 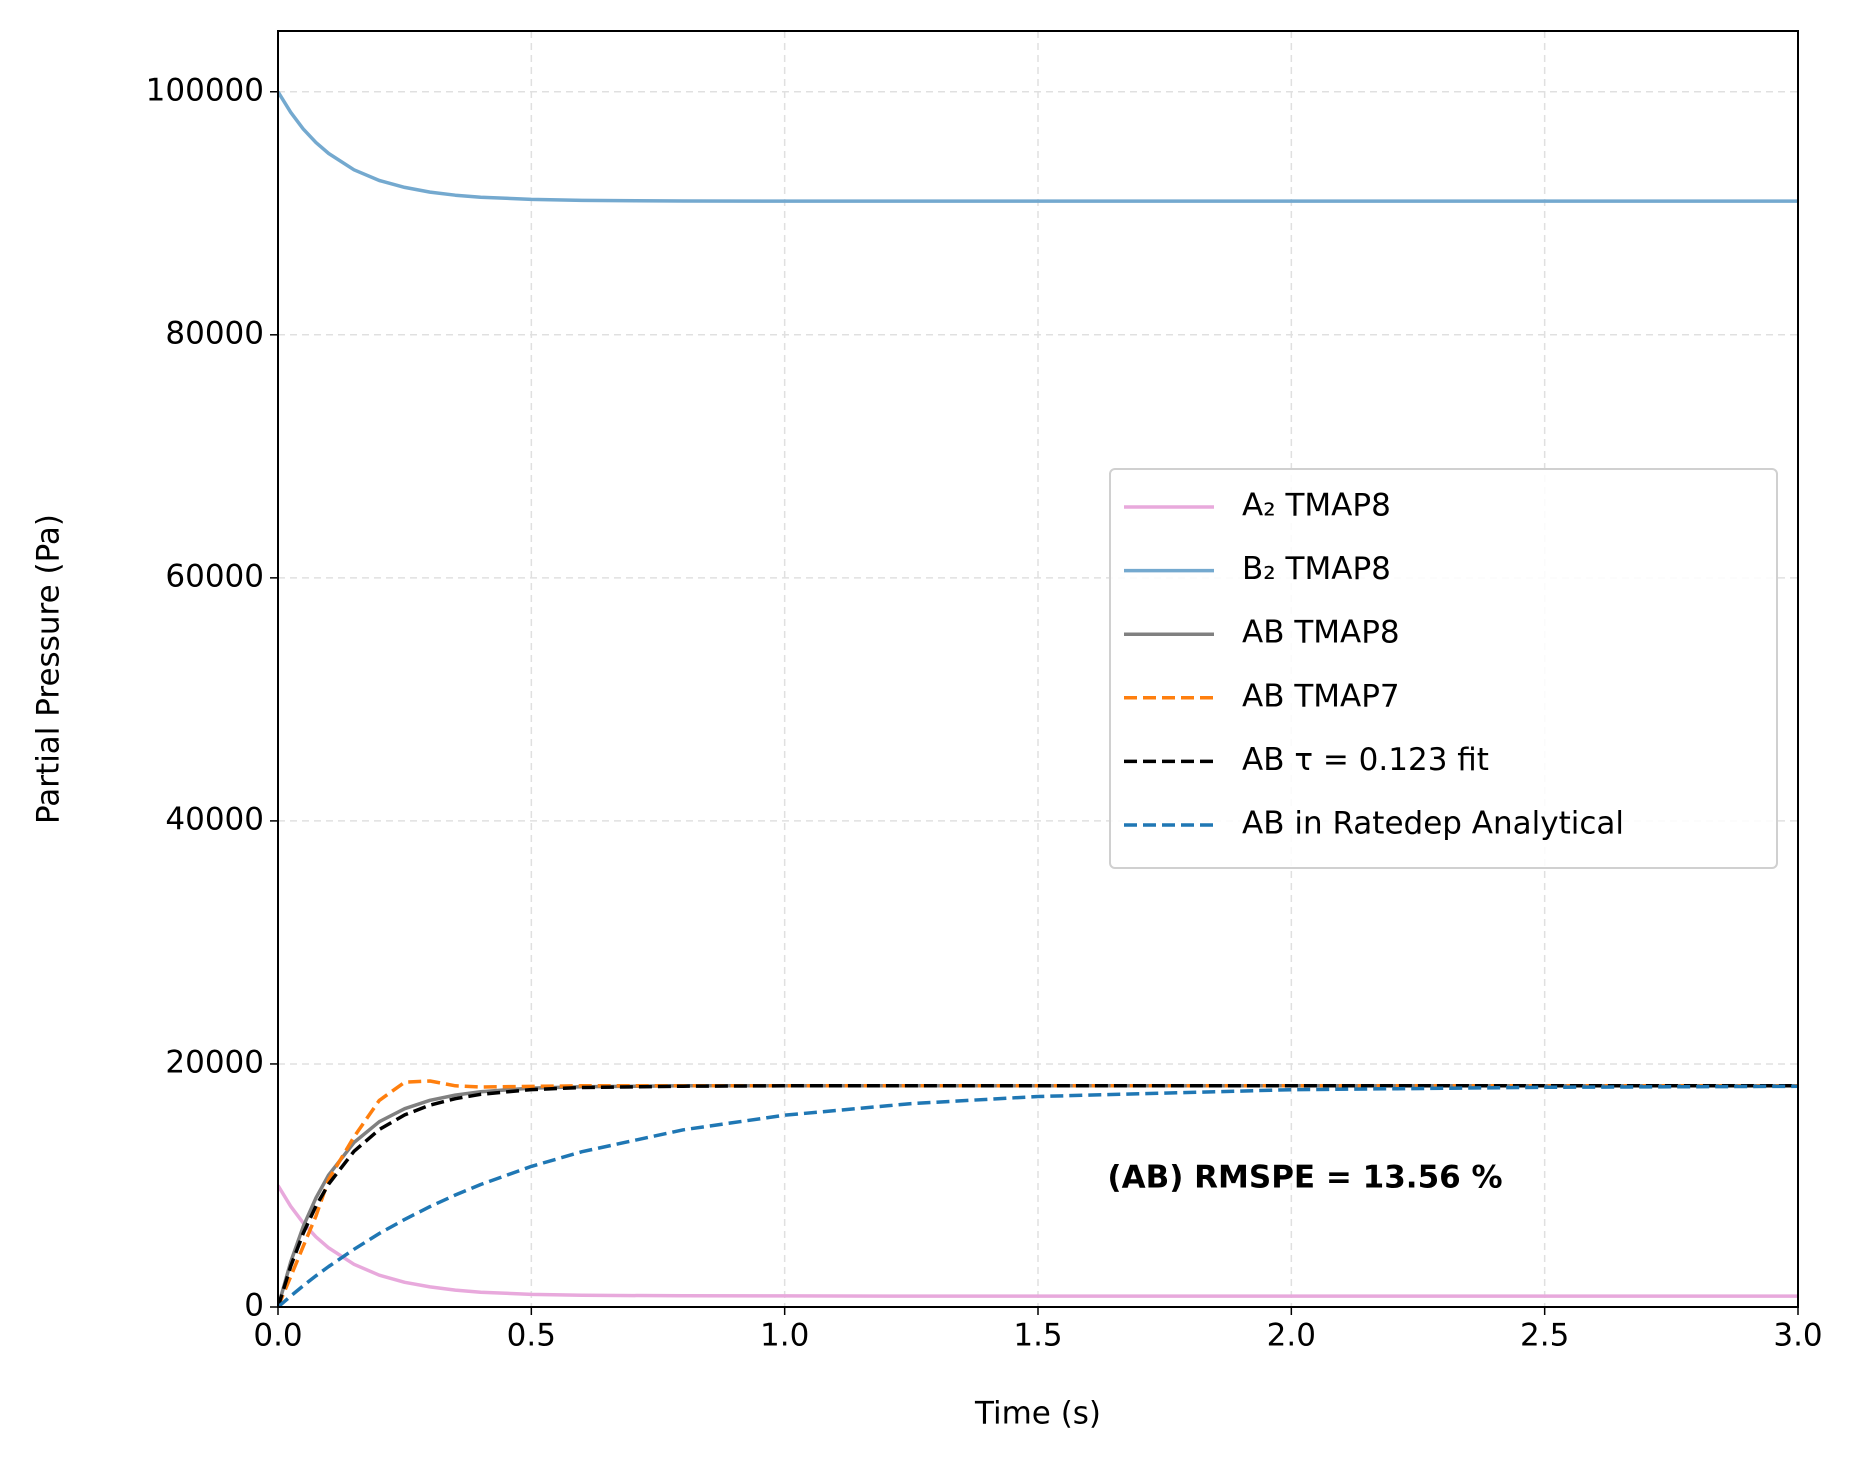 What do you see at coordinates (214, 333) in the screenshot?
I see `y-tick-label: 80000` at bounding box center [214, 333].